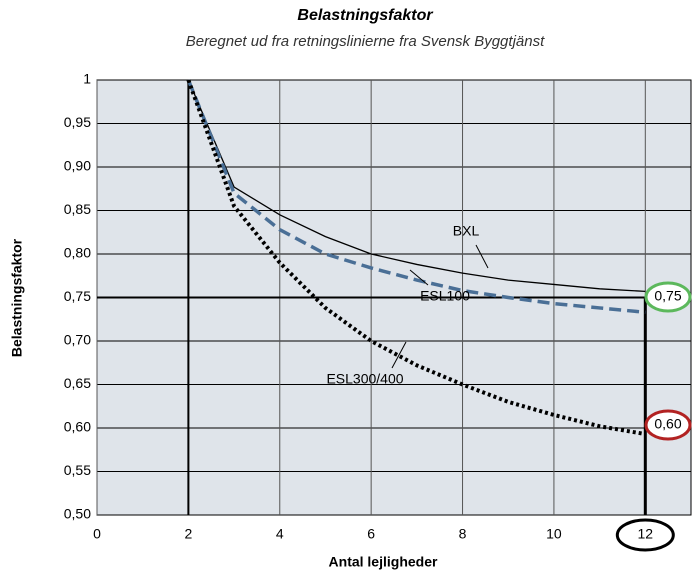 This screenshot has height=574, width=700. Describe the element at coordinates (280, 534) in the screenshot. I see `x-tick-label: 4` at that location.